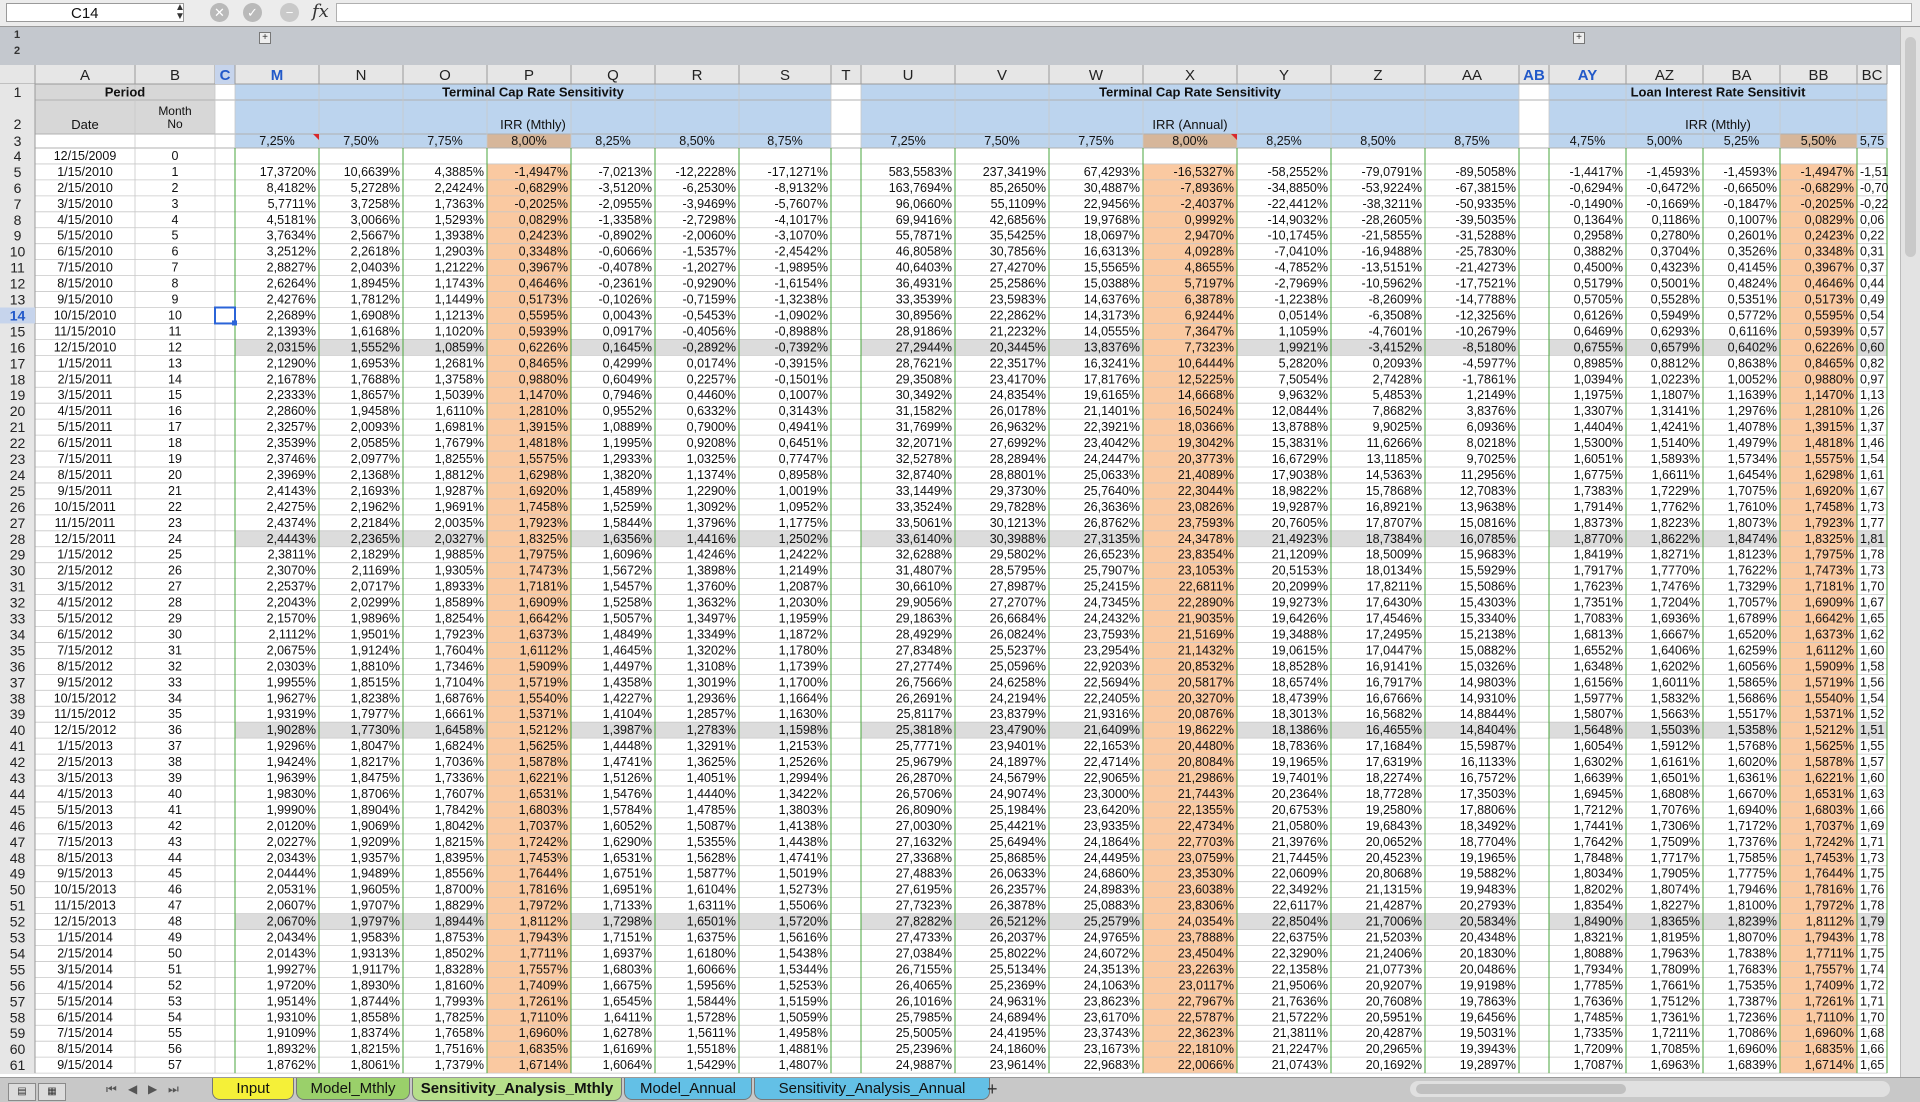  I want to click on value-cell: 24,2447%, so click(1112, 459).